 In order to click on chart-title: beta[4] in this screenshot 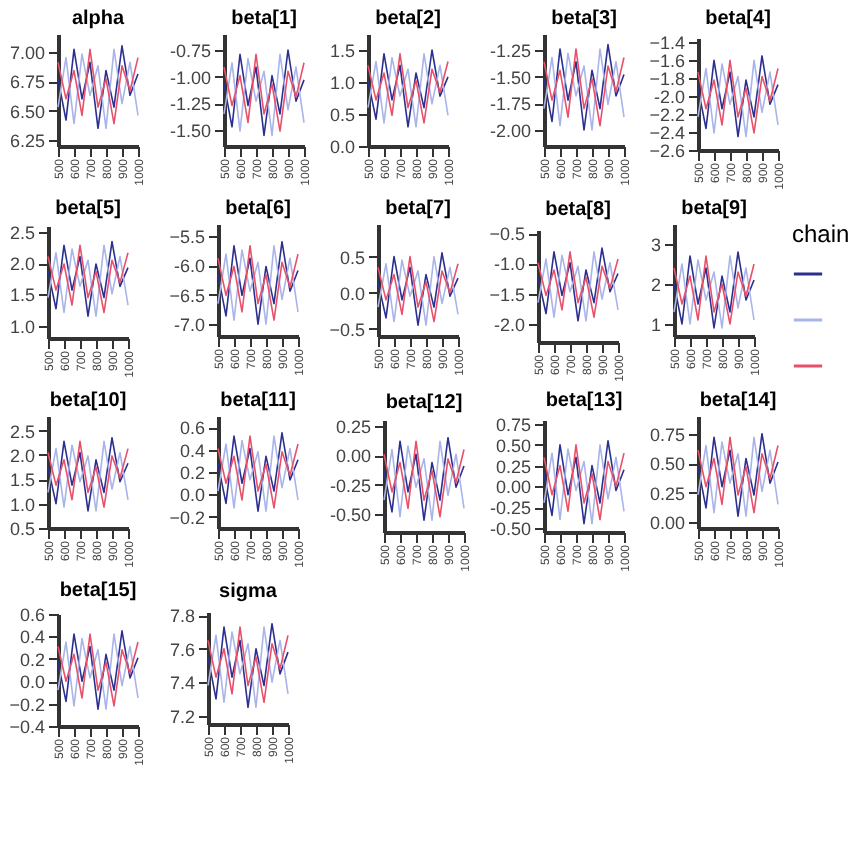, I will do `click(738, 19)`.